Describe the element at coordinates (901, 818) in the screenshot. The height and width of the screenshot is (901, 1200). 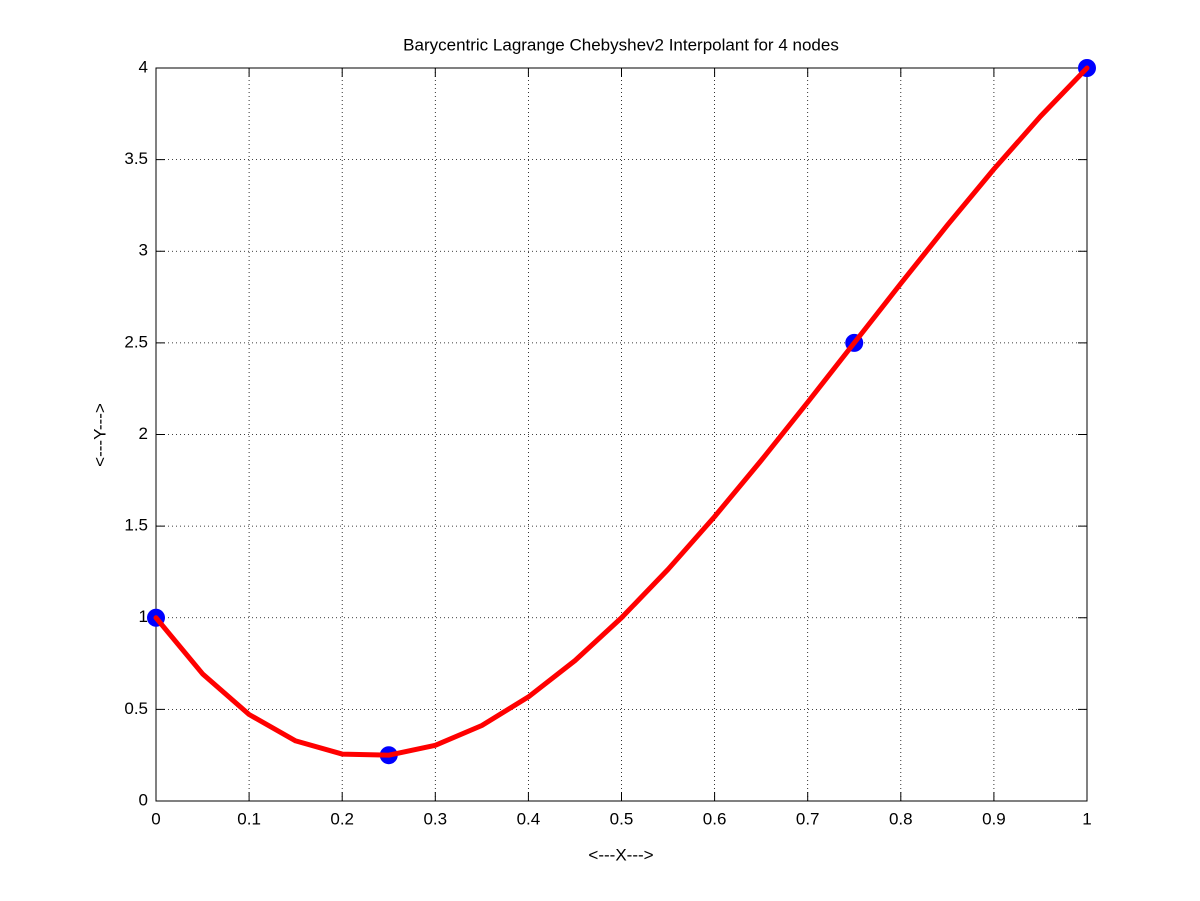
I see `x-tick-label: 0.8` at that location.